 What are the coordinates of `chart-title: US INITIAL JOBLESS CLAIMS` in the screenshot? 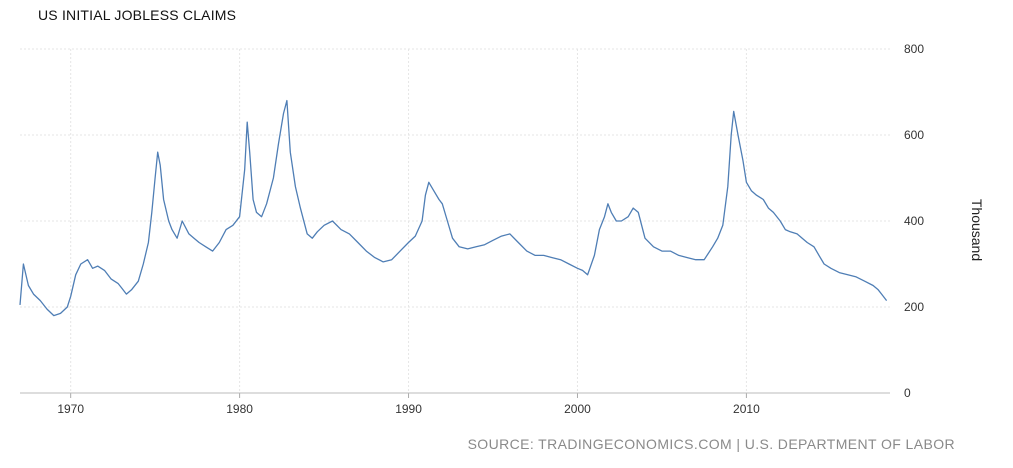 It's located at (137, 15).